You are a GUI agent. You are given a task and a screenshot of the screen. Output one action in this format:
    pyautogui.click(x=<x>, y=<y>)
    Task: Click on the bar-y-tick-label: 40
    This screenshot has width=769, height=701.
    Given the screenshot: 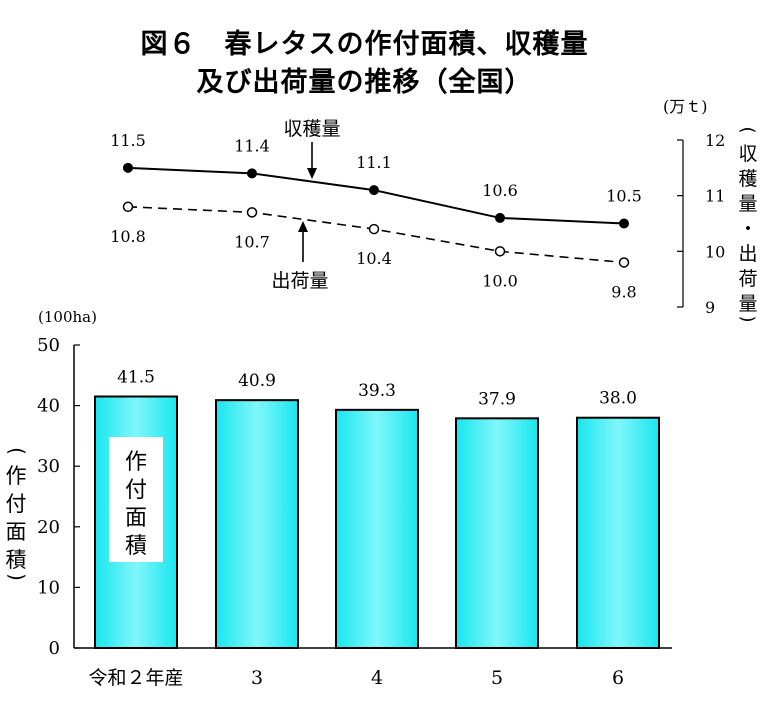 What is the action you would take?
    pyautogui.click(x=48, y=406)
    